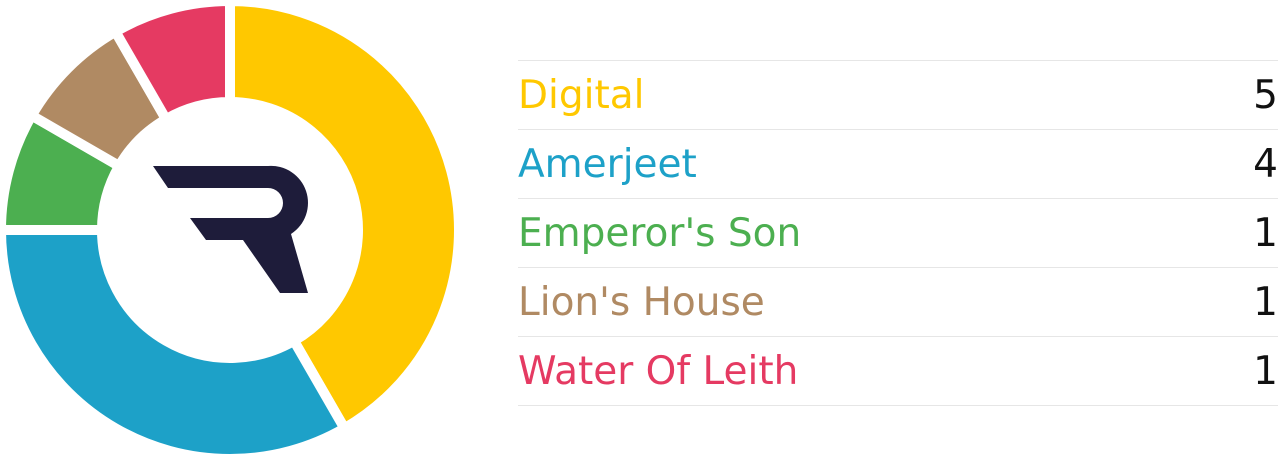 The height and width of the screenshot is (460, 1280). Describe the element at coordinates (898, 95) in the screenshot. I see `legend-row: Digital 5` at that location.